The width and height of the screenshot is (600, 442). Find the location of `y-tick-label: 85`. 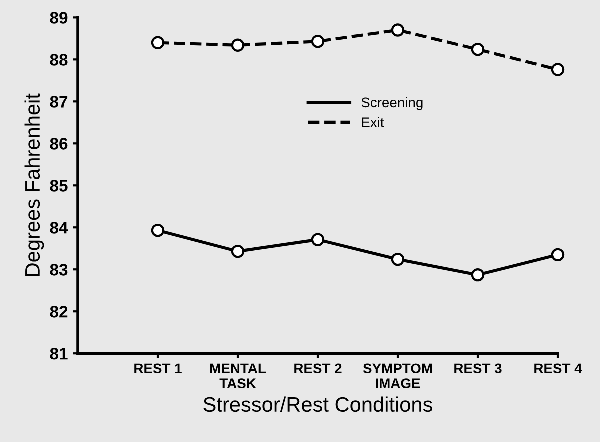

y-tick-label: 85 is located at coordinates (59, 186).